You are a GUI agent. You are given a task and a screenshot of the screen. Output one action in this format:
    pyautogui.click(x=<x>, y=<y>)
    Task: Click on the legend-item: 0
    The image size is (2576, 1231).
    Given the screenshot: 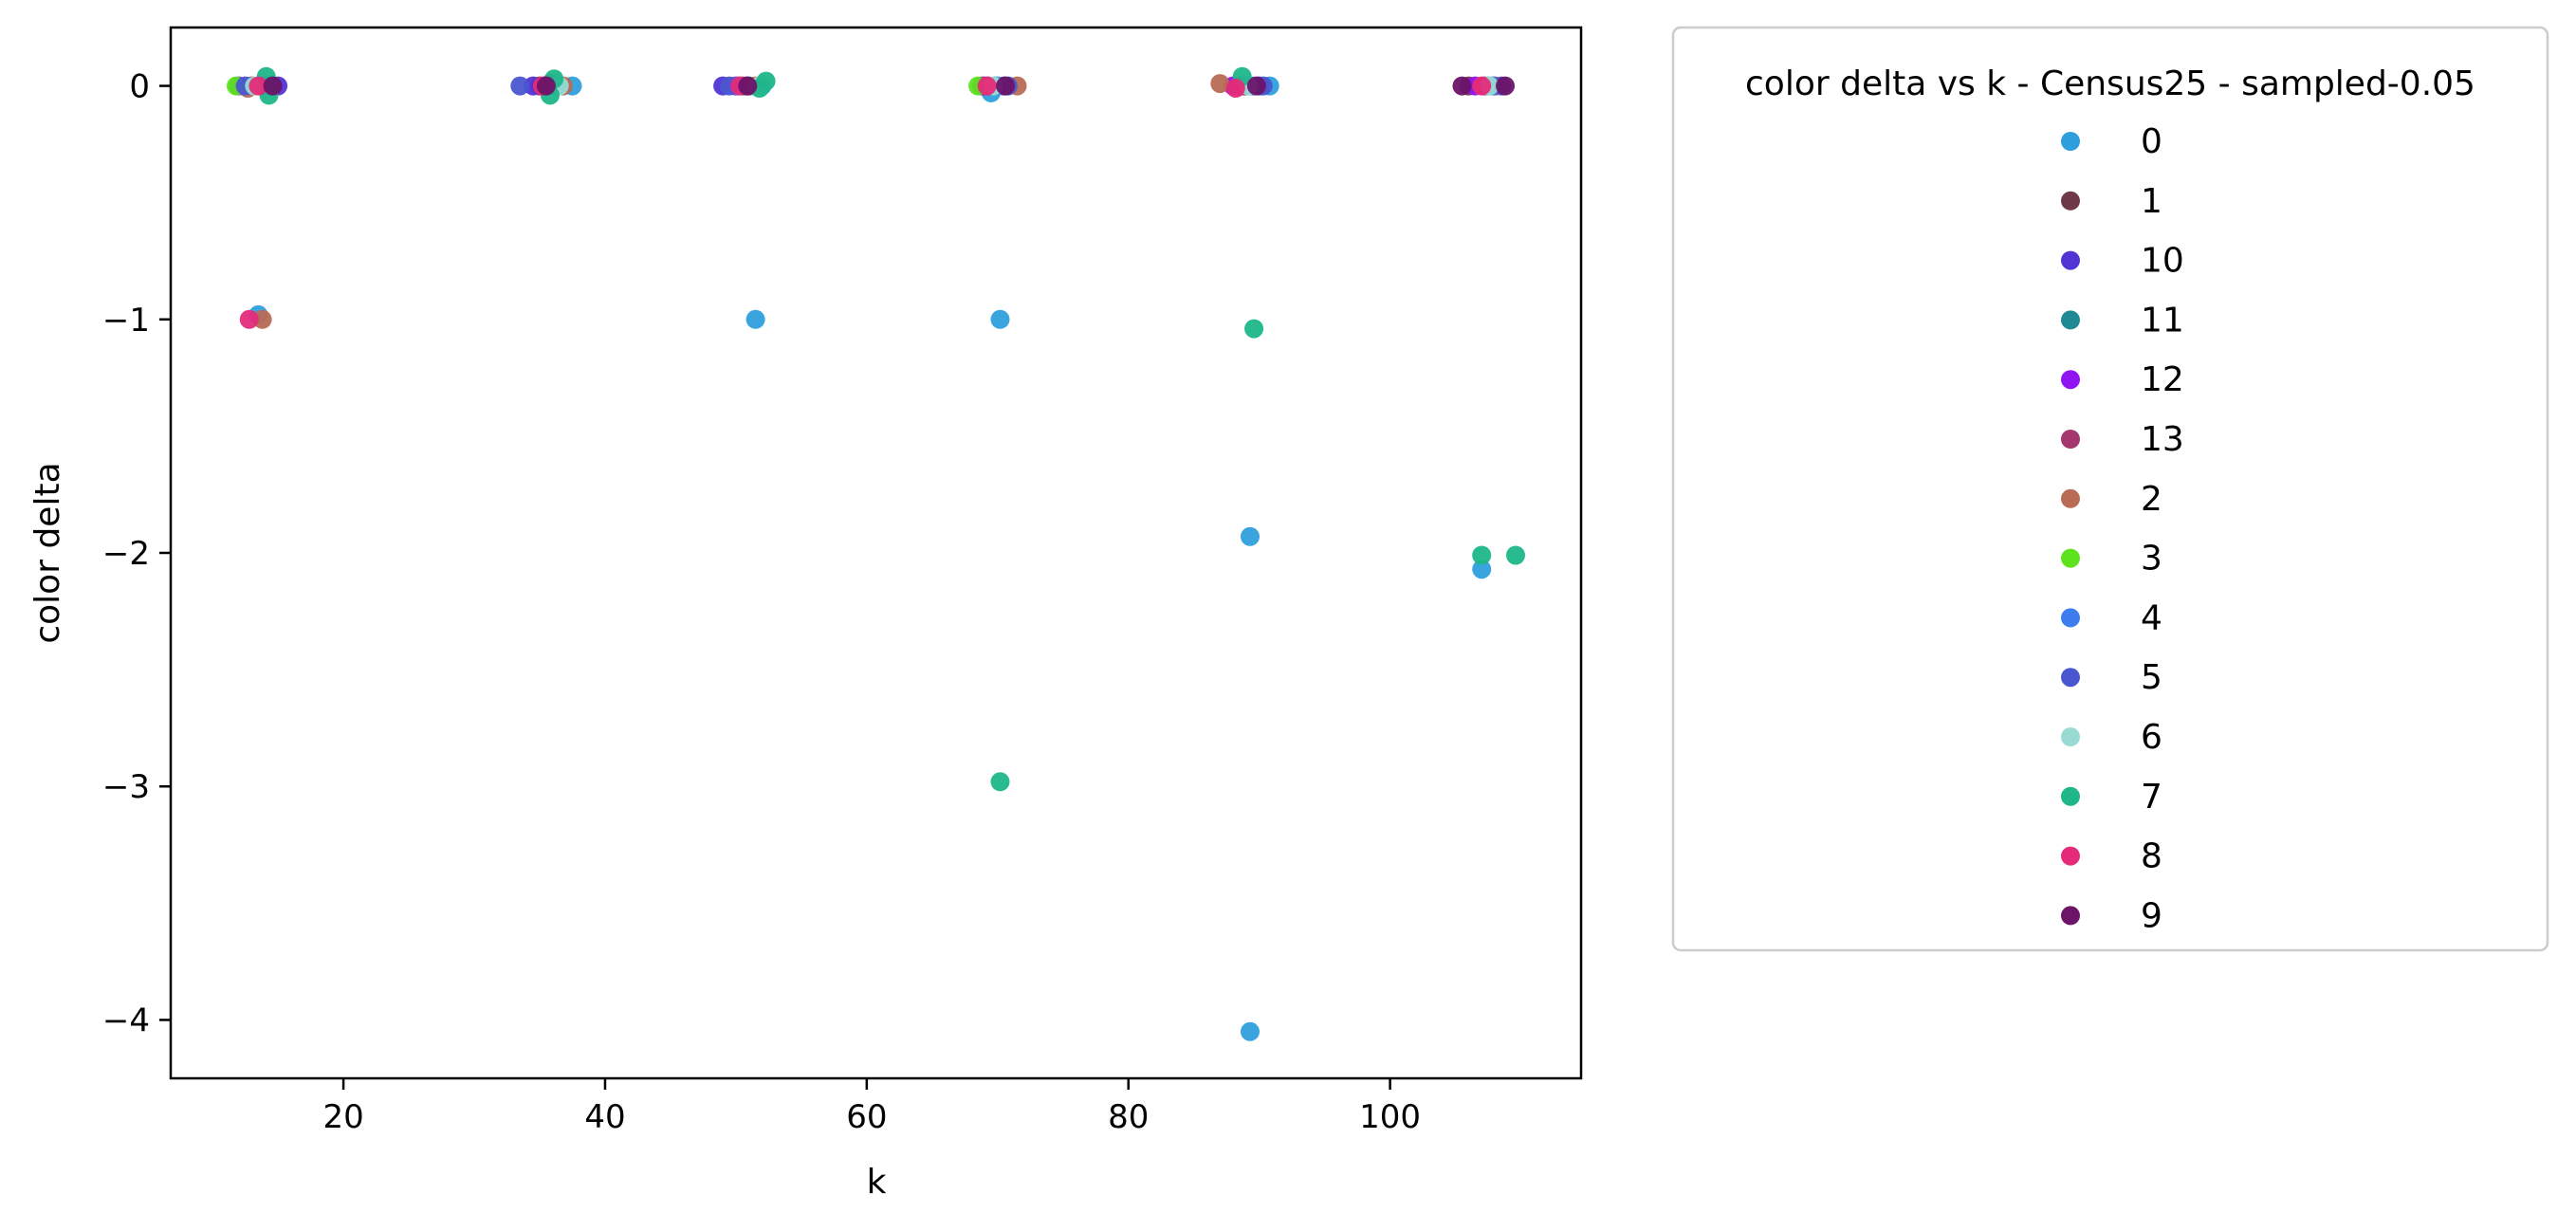 What is the action you would take?
    pyautogui.click(x=2111, y=141)
    